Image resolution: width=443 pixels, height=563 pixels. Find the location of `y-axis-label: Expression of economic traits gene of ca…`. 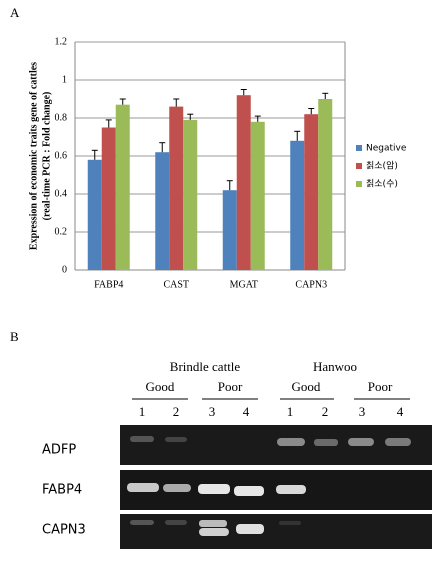

y-axis-label: Expression of economic traits gene of ca… is located at coordinates (33, 156).